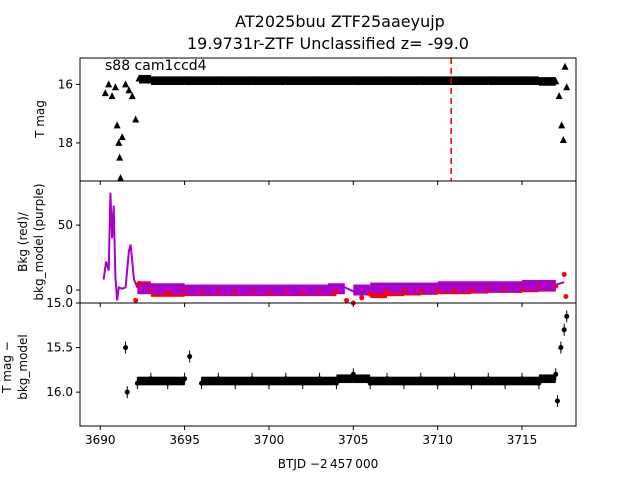  I want to click on x-tick-label: 3690, so click(100, 440).